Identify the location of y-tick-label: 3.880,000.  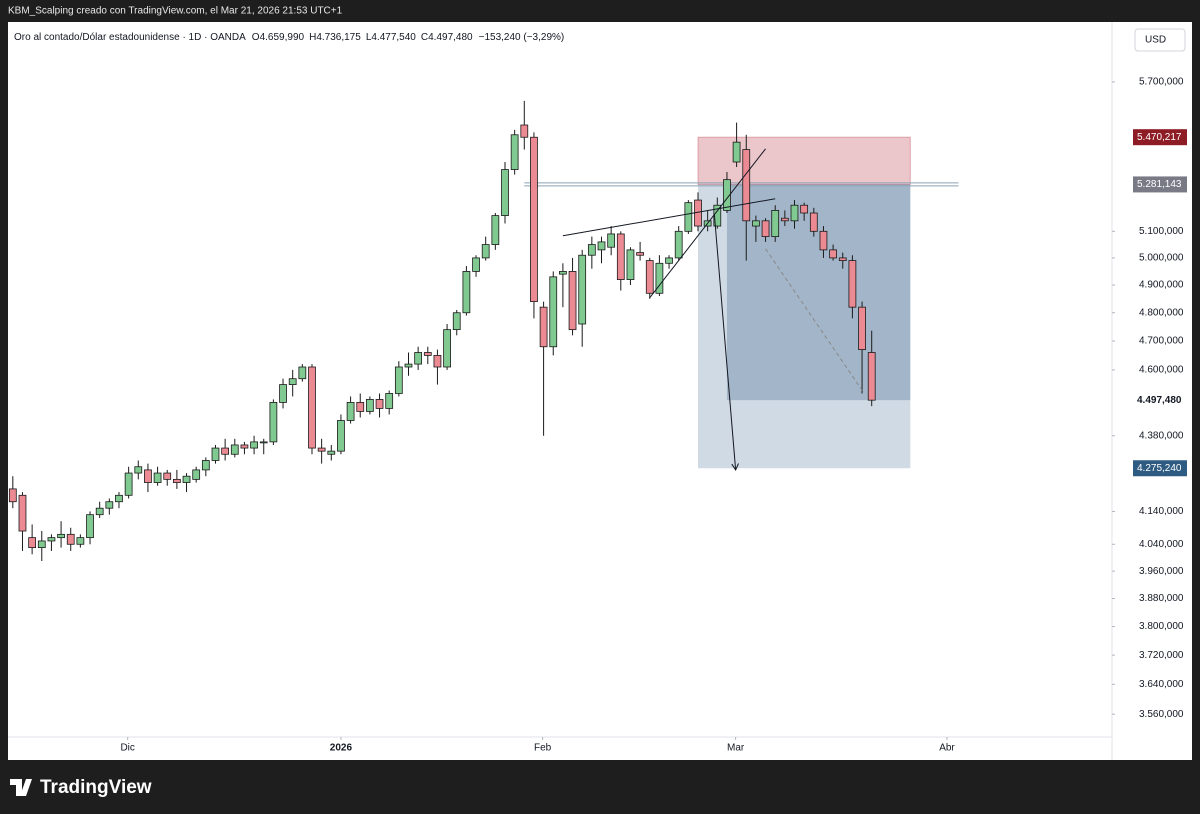
(1161, 598).